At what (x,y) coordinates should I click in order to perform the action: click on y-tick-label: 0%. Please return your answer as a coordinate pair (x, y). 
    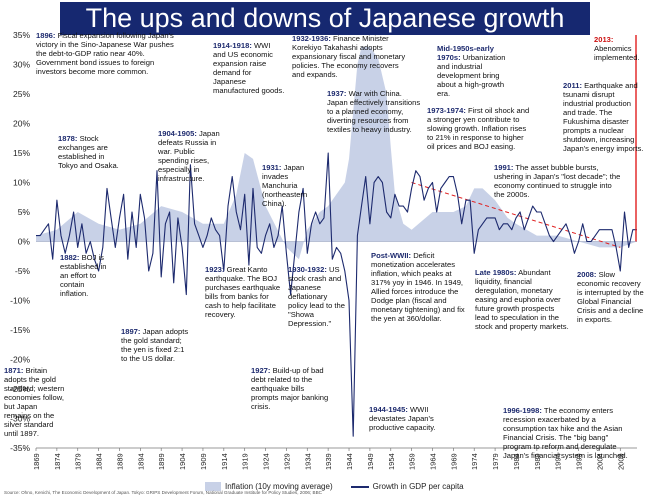
    Looking at the image, I should click on (24, 242).